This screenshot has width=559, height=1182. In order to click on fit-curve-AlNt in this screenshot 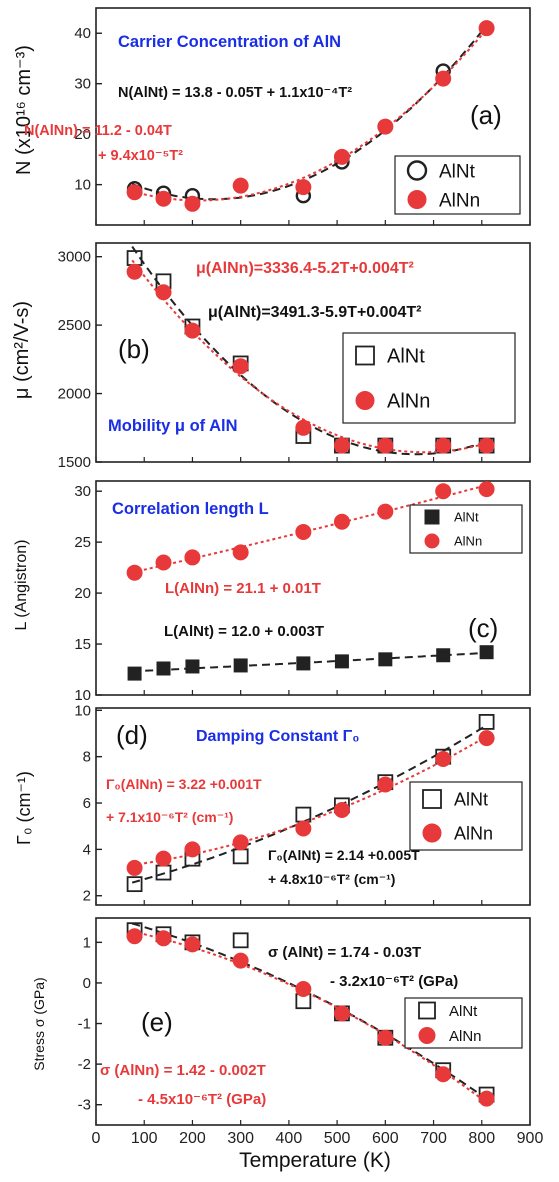, I will do `click(308, 804)`.